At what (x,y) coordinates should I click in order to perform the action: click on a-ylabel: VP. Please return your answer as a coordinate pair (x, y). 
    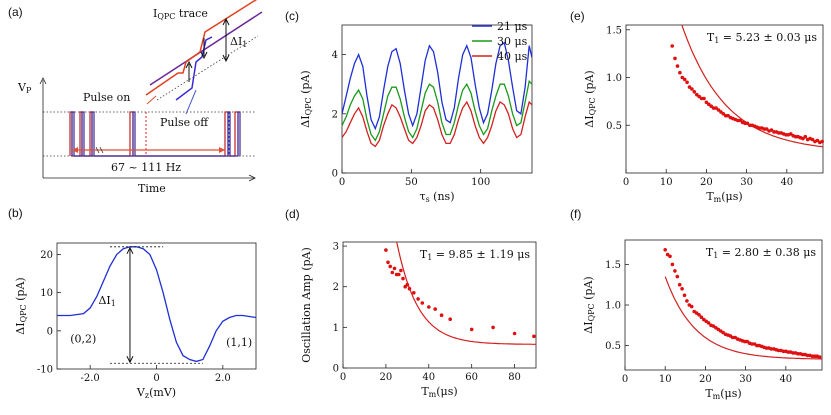
    Looking at the image, I should click on (24, 88).